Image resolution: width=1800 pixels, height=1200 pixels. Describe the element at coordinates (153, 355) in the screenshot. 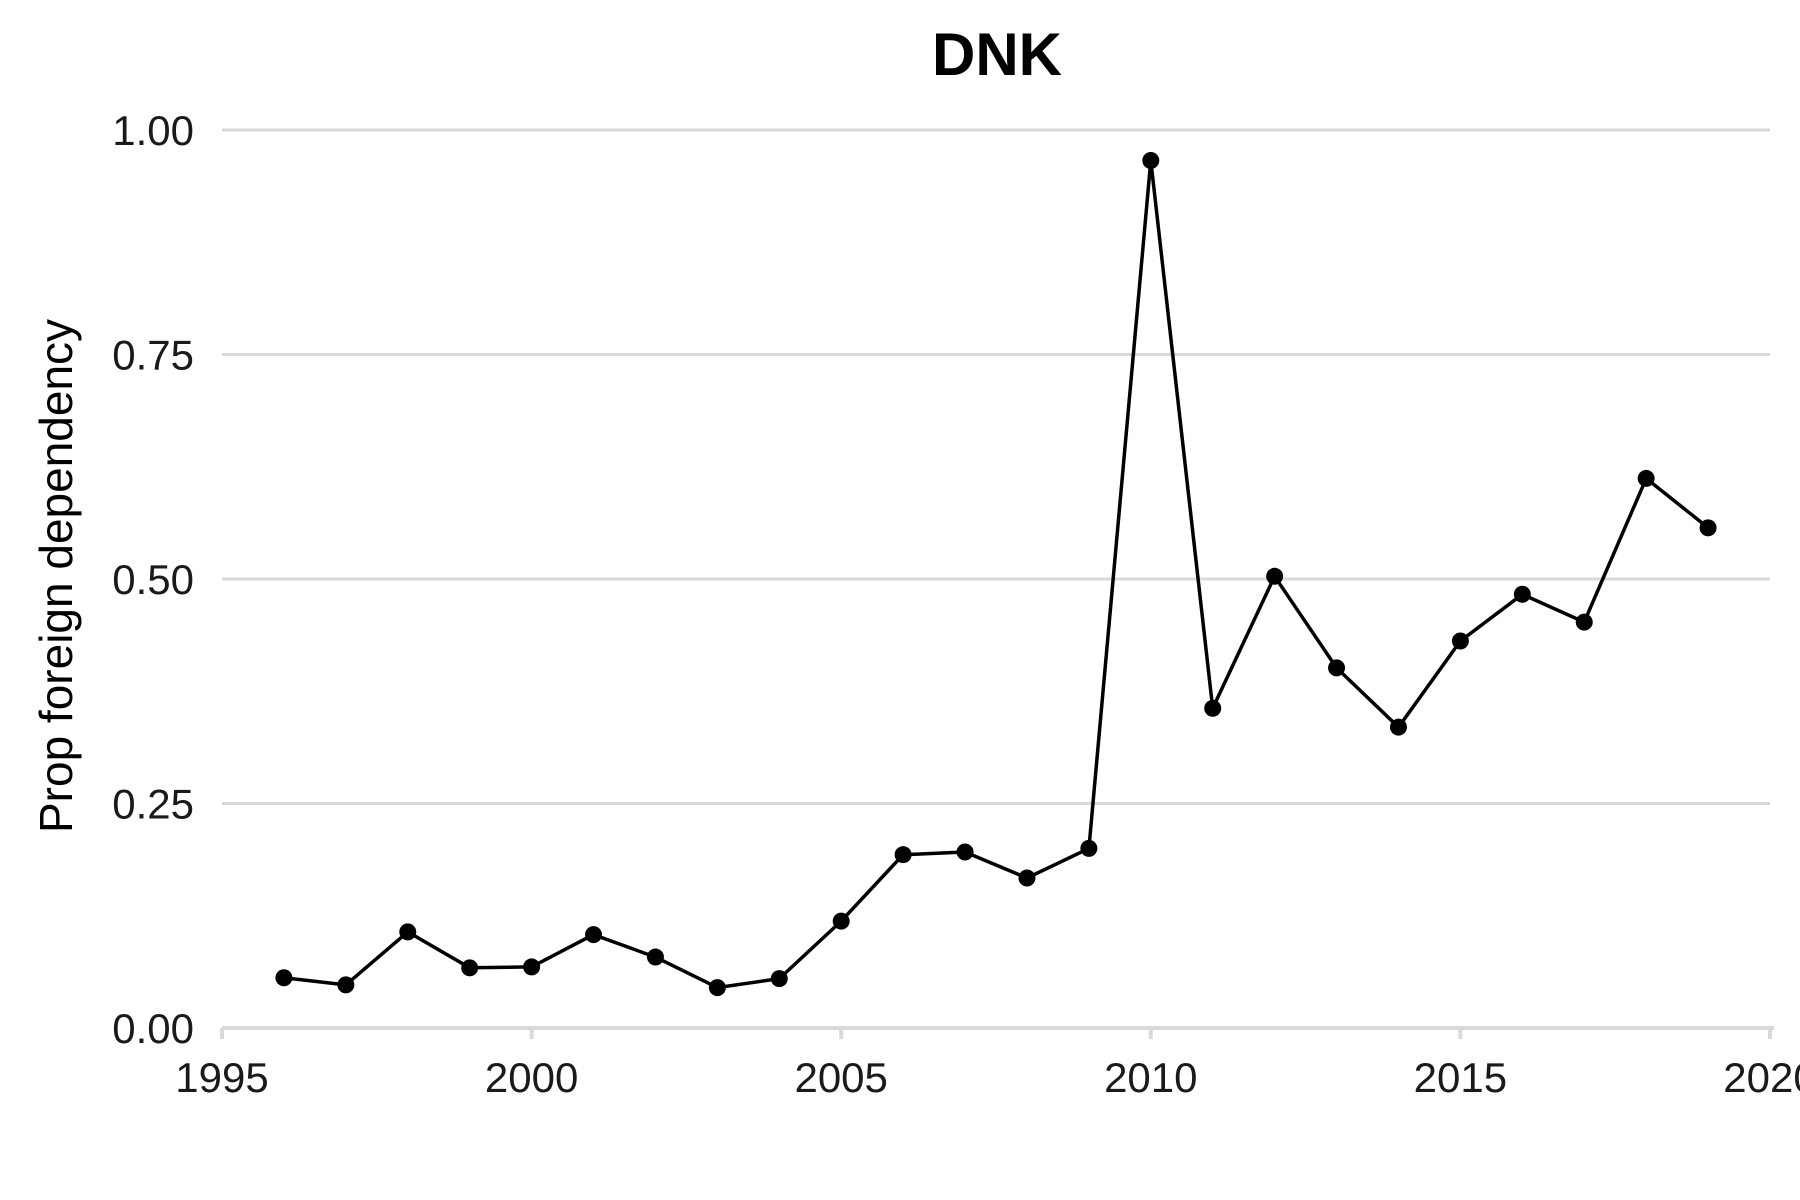

I see `y-tick-label: 0.75` at that location.